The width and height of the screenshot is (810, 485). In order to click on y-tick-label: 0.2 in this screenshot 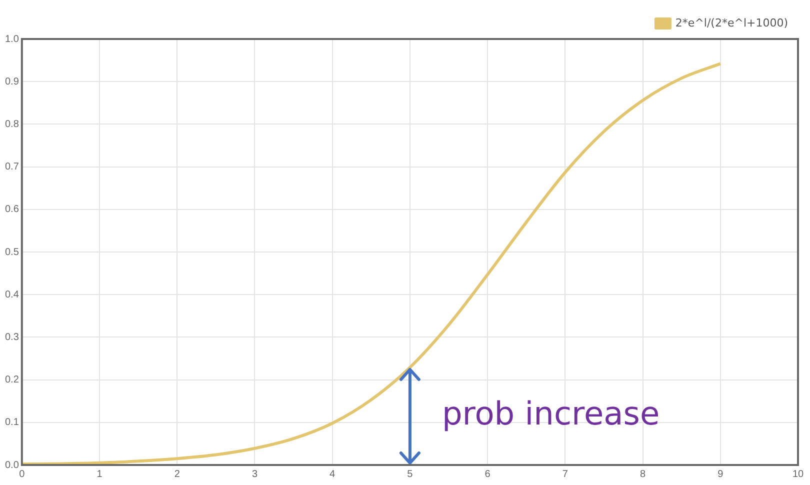, I will do `click(12, 380)`.